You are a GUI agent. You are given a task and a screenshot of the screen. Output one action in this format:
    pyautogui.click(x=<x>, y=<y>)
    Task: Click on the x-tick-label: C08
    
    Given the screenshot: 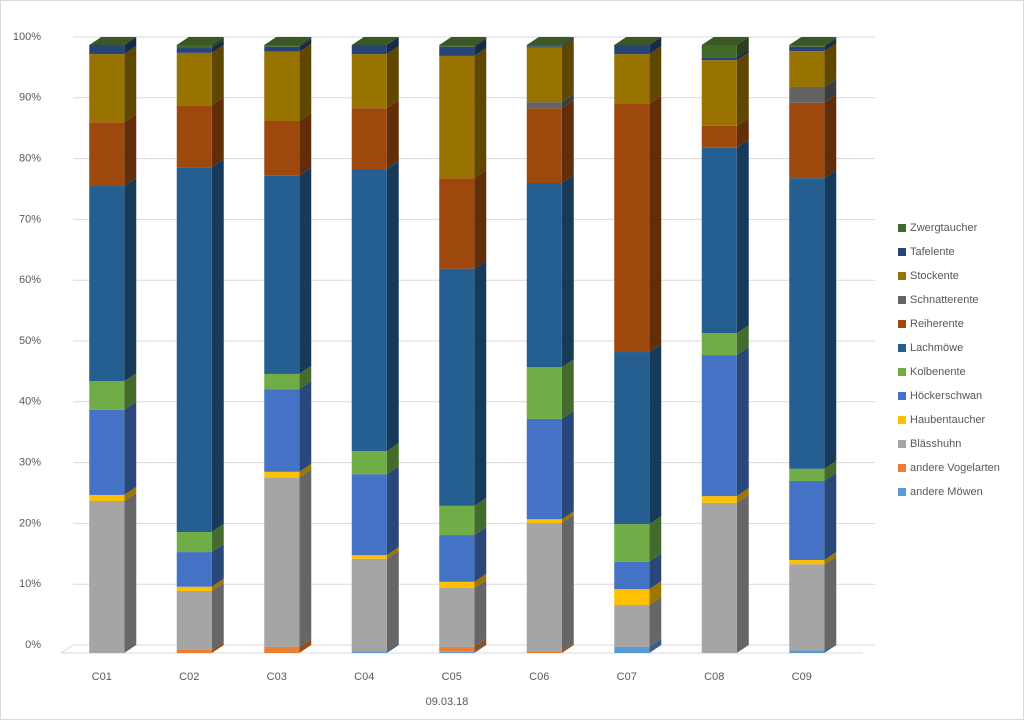 What is the action you would take?
    pyautogui.click(x=714, y=677)
    